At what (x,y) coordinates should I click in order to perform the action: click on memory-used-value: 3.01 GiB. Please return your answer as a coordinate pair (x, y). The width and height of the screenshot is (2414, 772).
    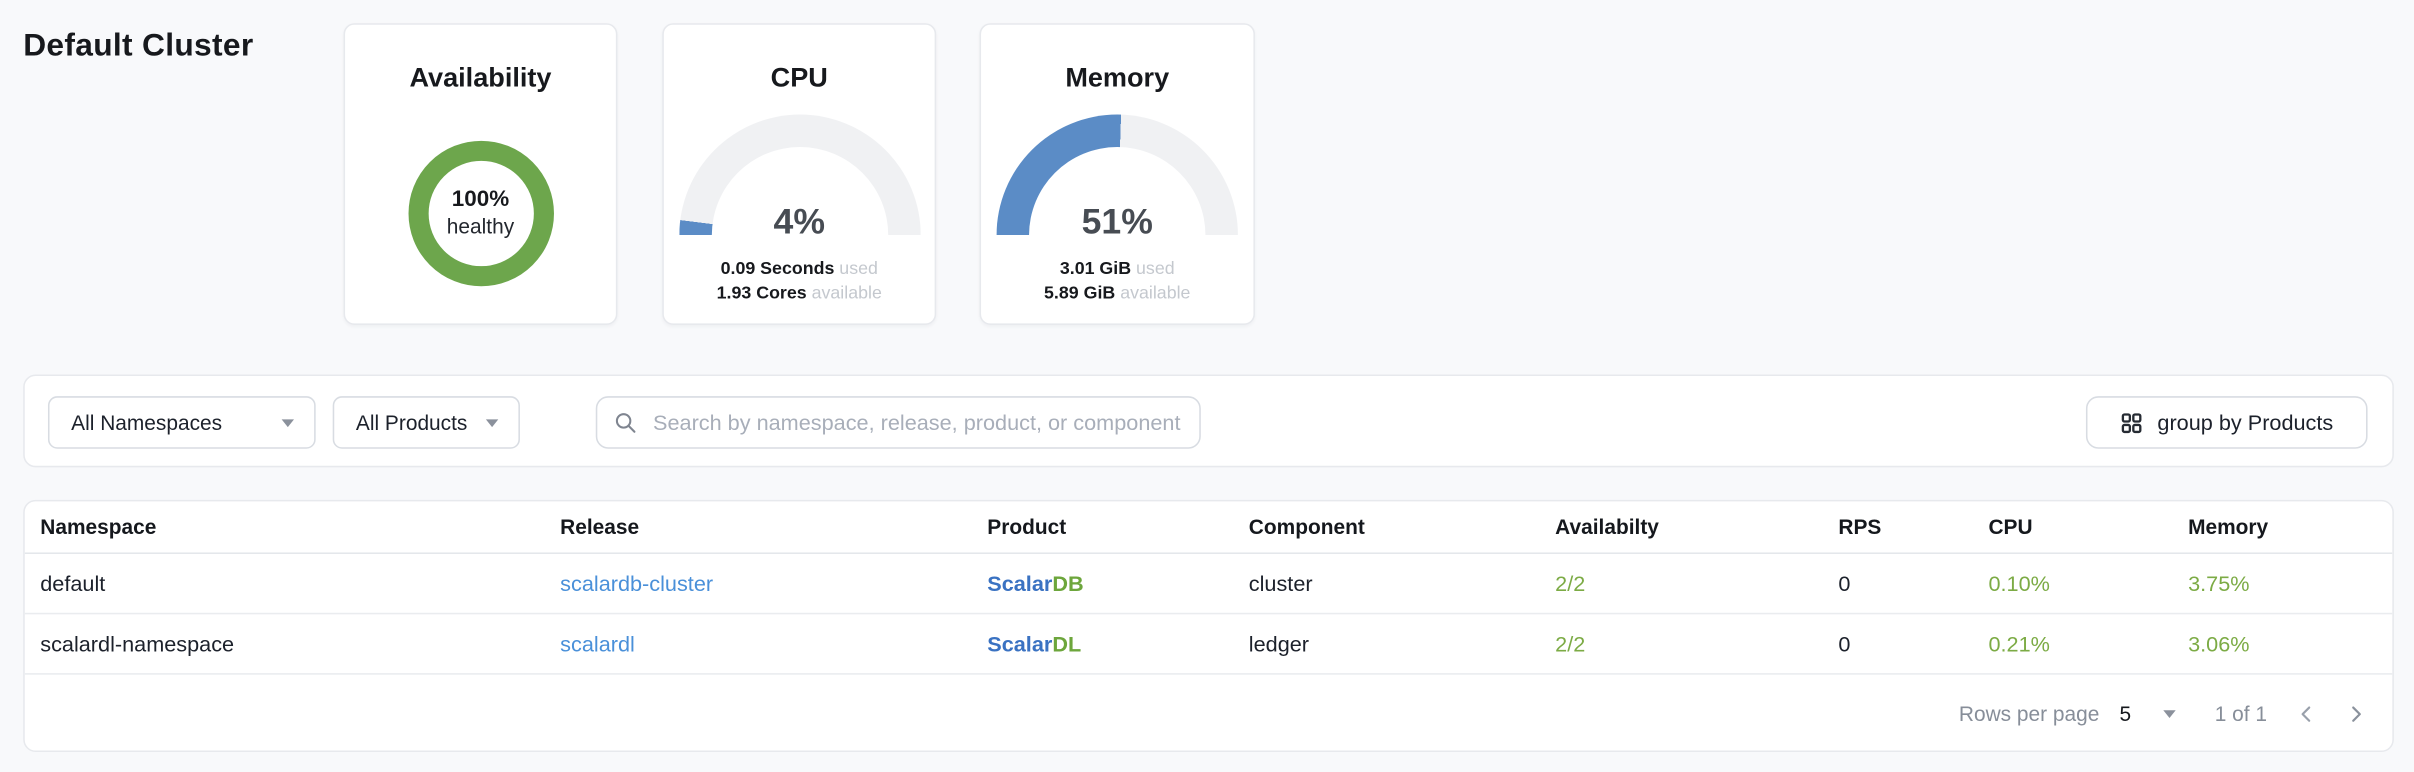
    Looking at the image, I should click on (1095, 269).